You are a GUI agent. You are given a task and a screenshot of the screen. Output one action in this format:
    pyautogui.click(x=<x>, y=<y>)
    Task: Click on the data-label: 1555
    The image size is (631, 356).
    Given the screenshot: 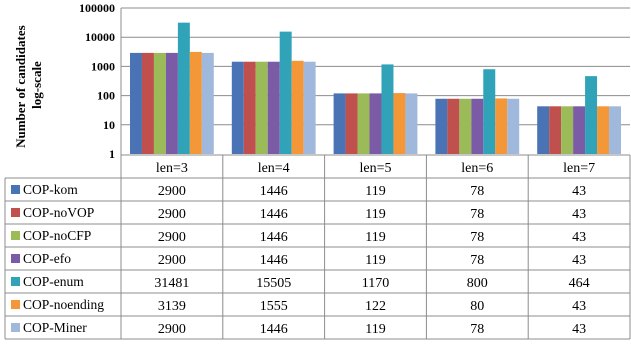 What is the action you would take?
    pyautogui.click(x=274, y=306)
    